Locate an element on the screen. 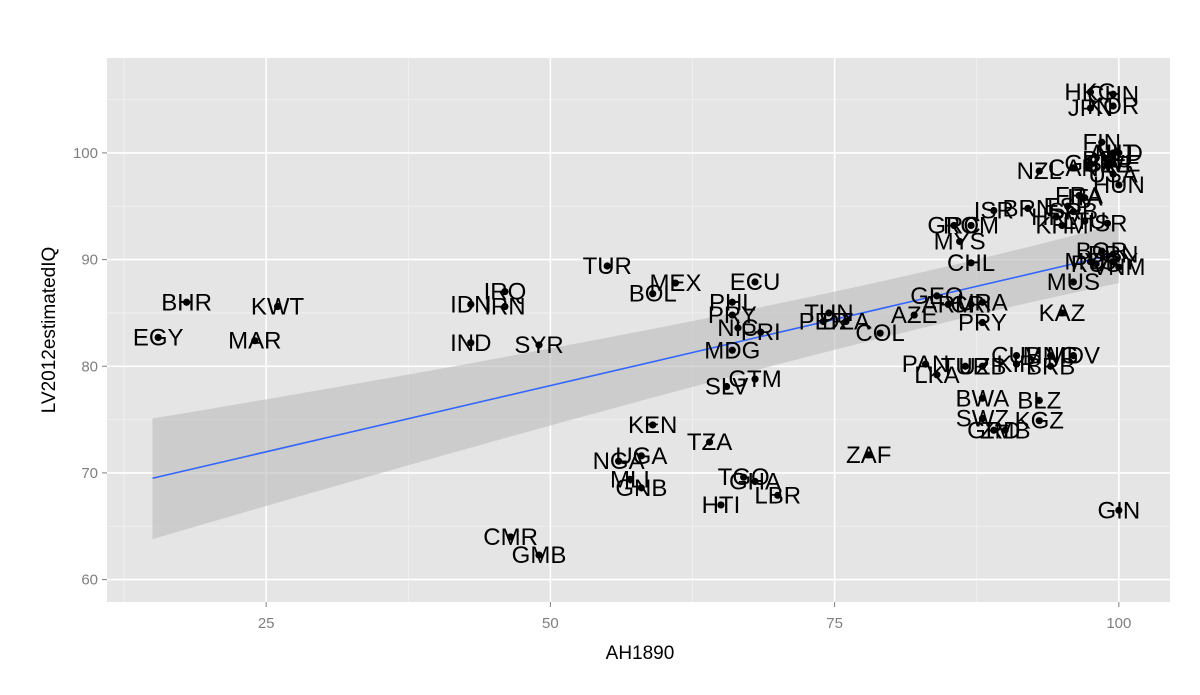  point-label: CRI is located at coordinates (970, 304).